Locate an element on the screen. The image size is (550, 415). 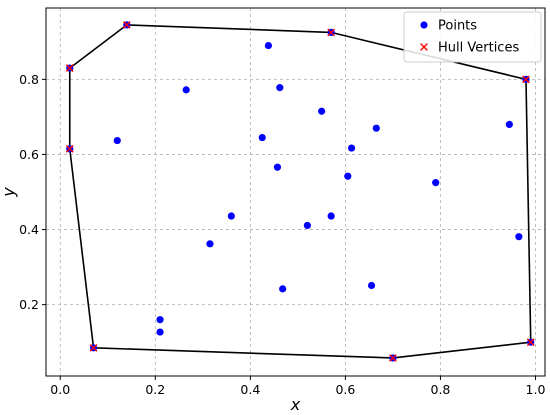
x-tick-label: 0.2 is located at coordinates (155, 389).